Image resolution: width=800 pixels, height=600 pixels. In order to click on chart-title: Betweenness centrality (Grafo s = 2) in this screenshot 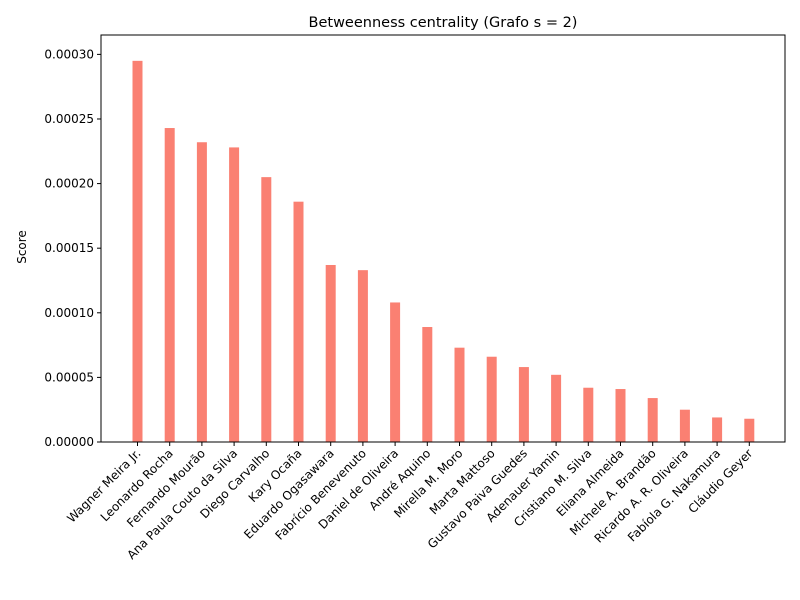, I will do `click(443, 23)`.